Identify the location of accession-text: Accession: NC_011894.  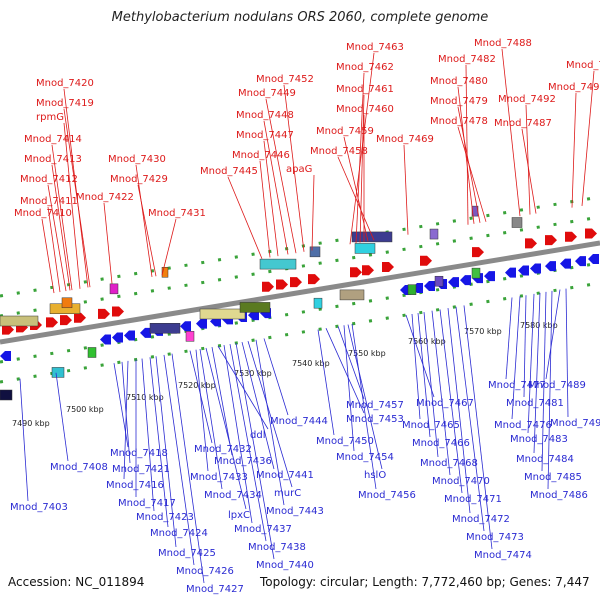
(76, 582).